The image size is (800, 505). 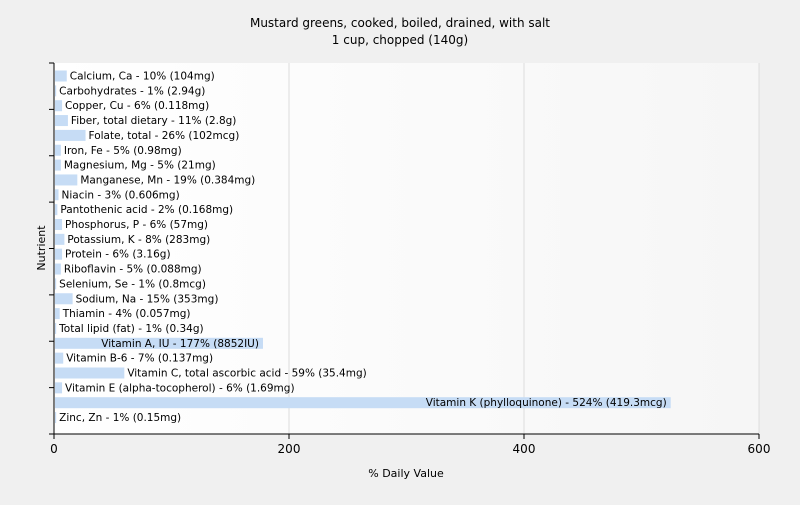 What do you see at coordinates (136, 225) in the screenshot?
I see `bar-label: Phosphorus, P - 6% (57mg)` at bounding box center [136, 225].